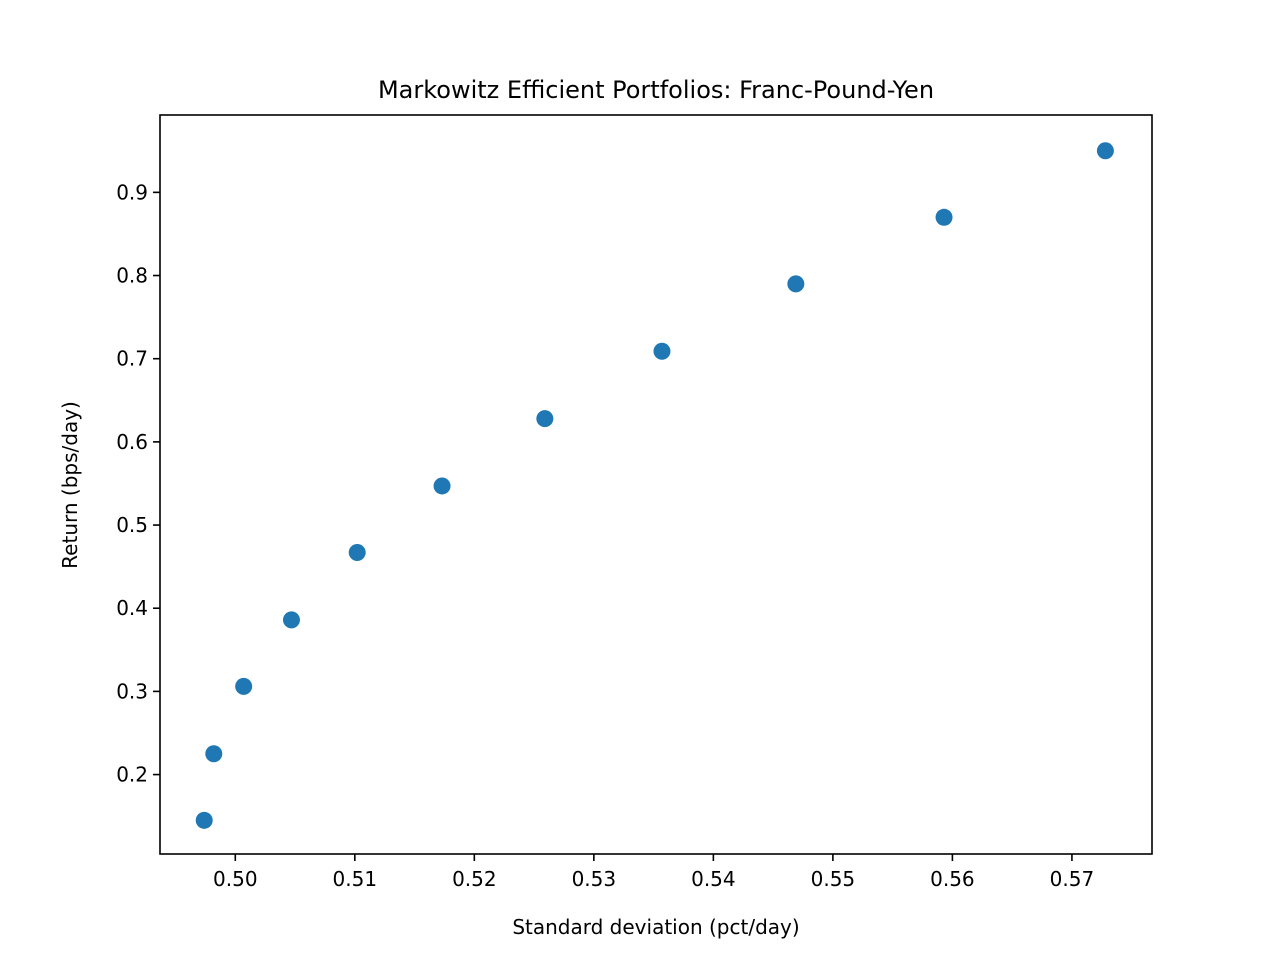  What do you see at coordinates (132, 525) in the screenshot?
I see `y-tick-label: 0.5` at bounding box center [132, 525].